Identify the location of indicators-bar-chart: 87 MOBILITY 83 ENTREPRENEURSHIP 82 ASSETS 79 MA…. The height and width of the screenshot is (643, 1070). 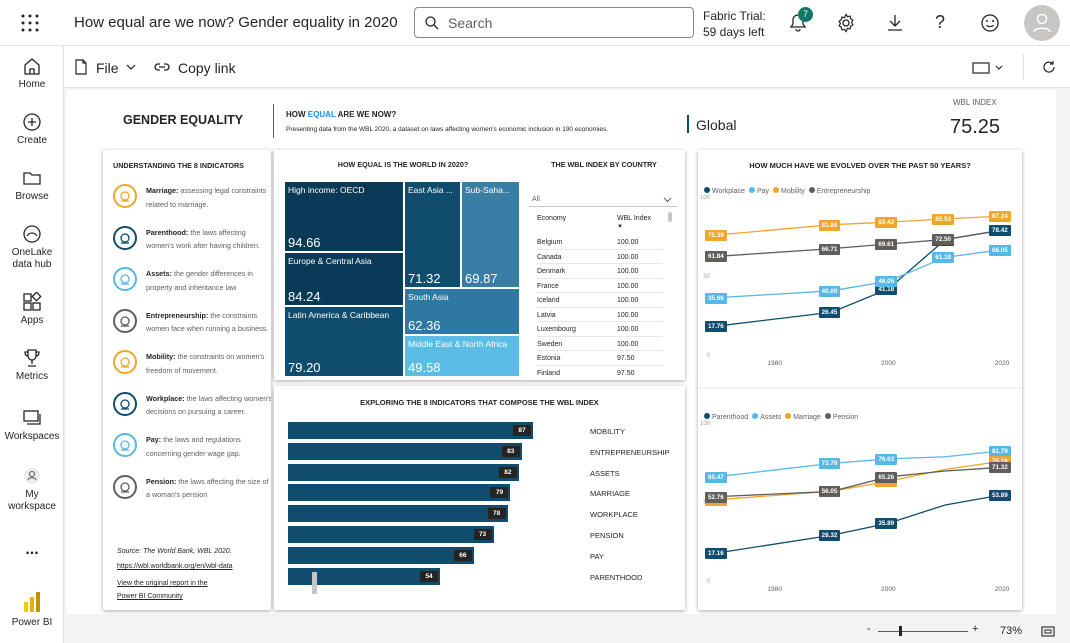
(483, 512).